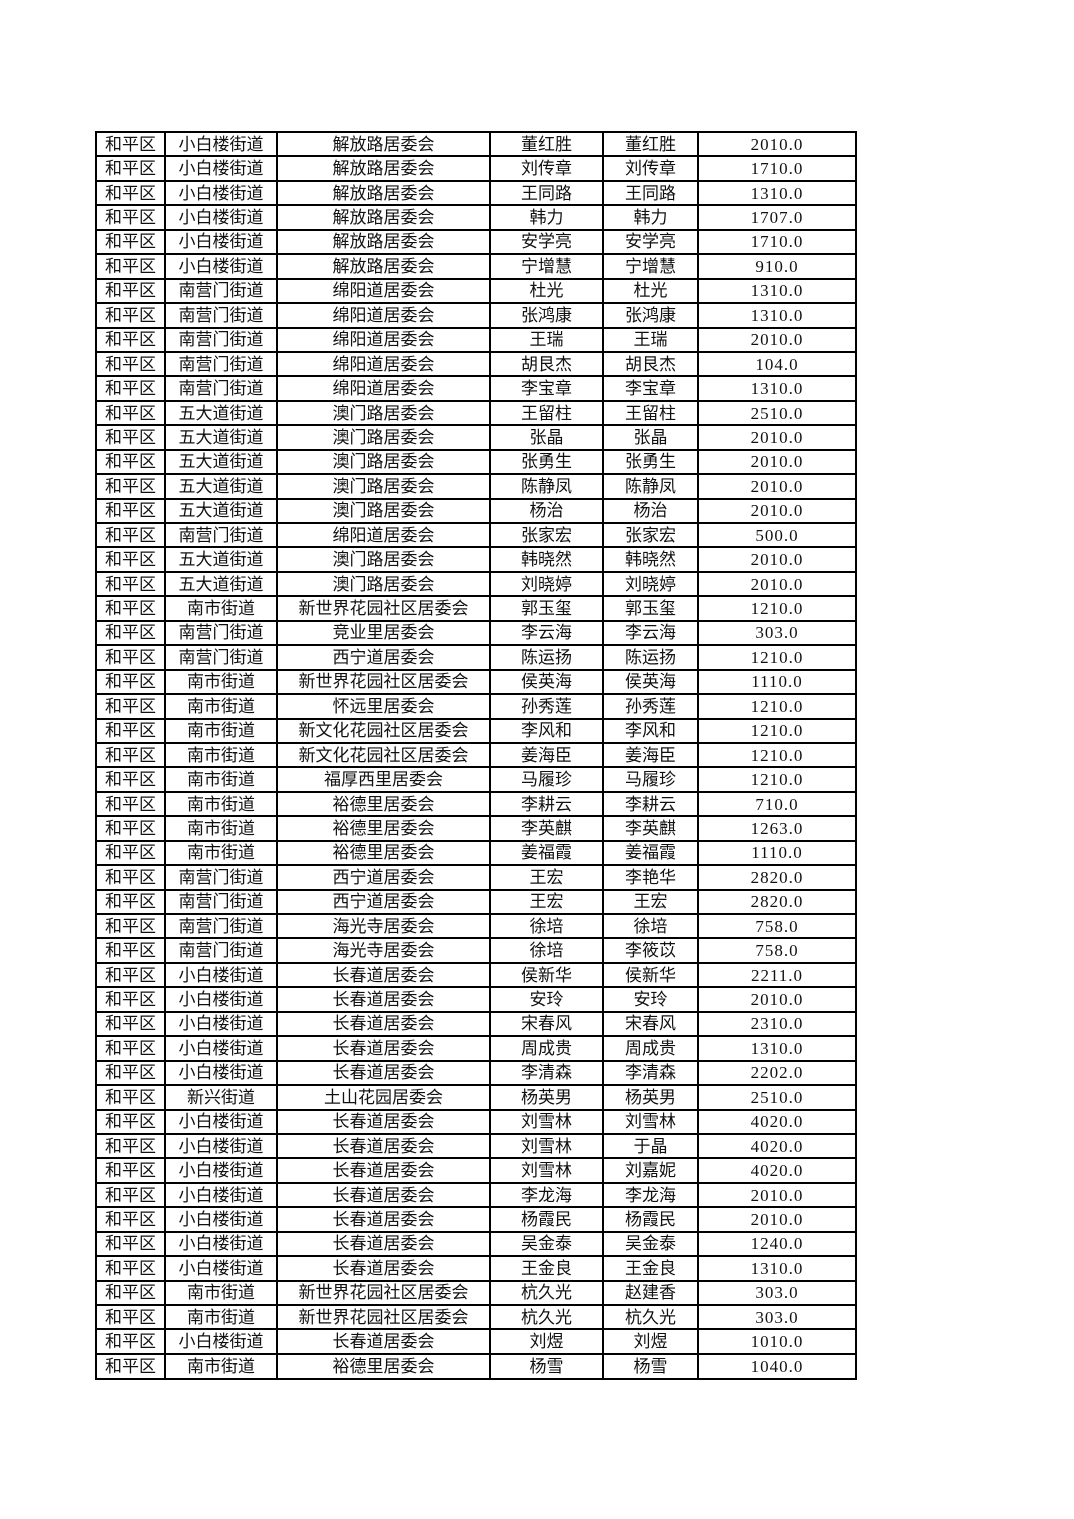 The height and width of the screenshot is (1519, 1074). What do you see at coordinates (650, 1170) in the screenshot?
I see `table-cell-name-b: 刘嘉妮` at bounding box center [650, 1170].